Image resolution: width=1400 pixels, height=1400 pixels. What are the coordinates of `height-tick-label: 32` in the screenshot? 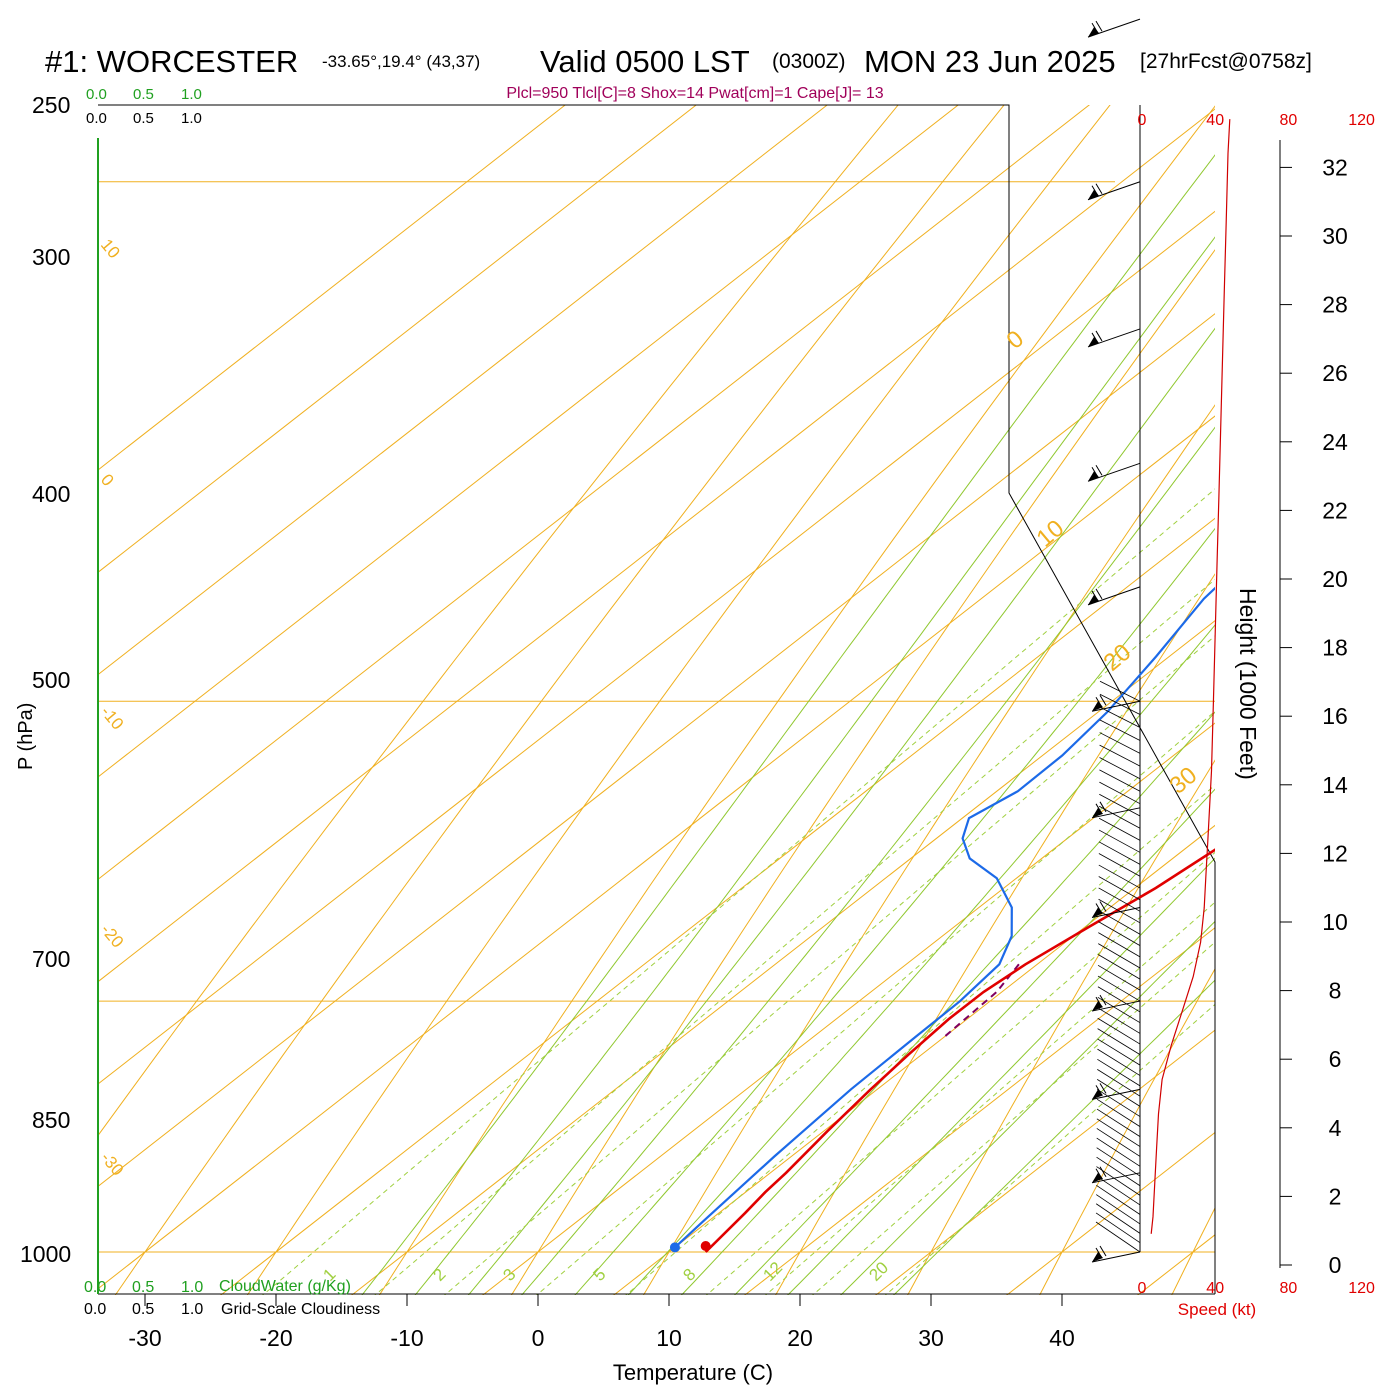 It's located at (1335, 167).